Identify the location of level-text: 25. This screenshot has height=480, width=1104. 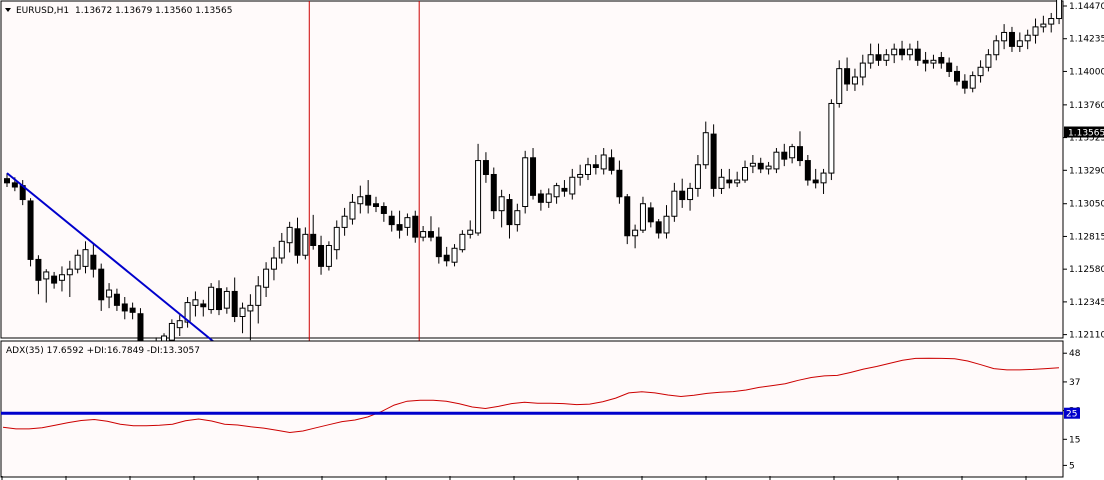
(1071, 415).